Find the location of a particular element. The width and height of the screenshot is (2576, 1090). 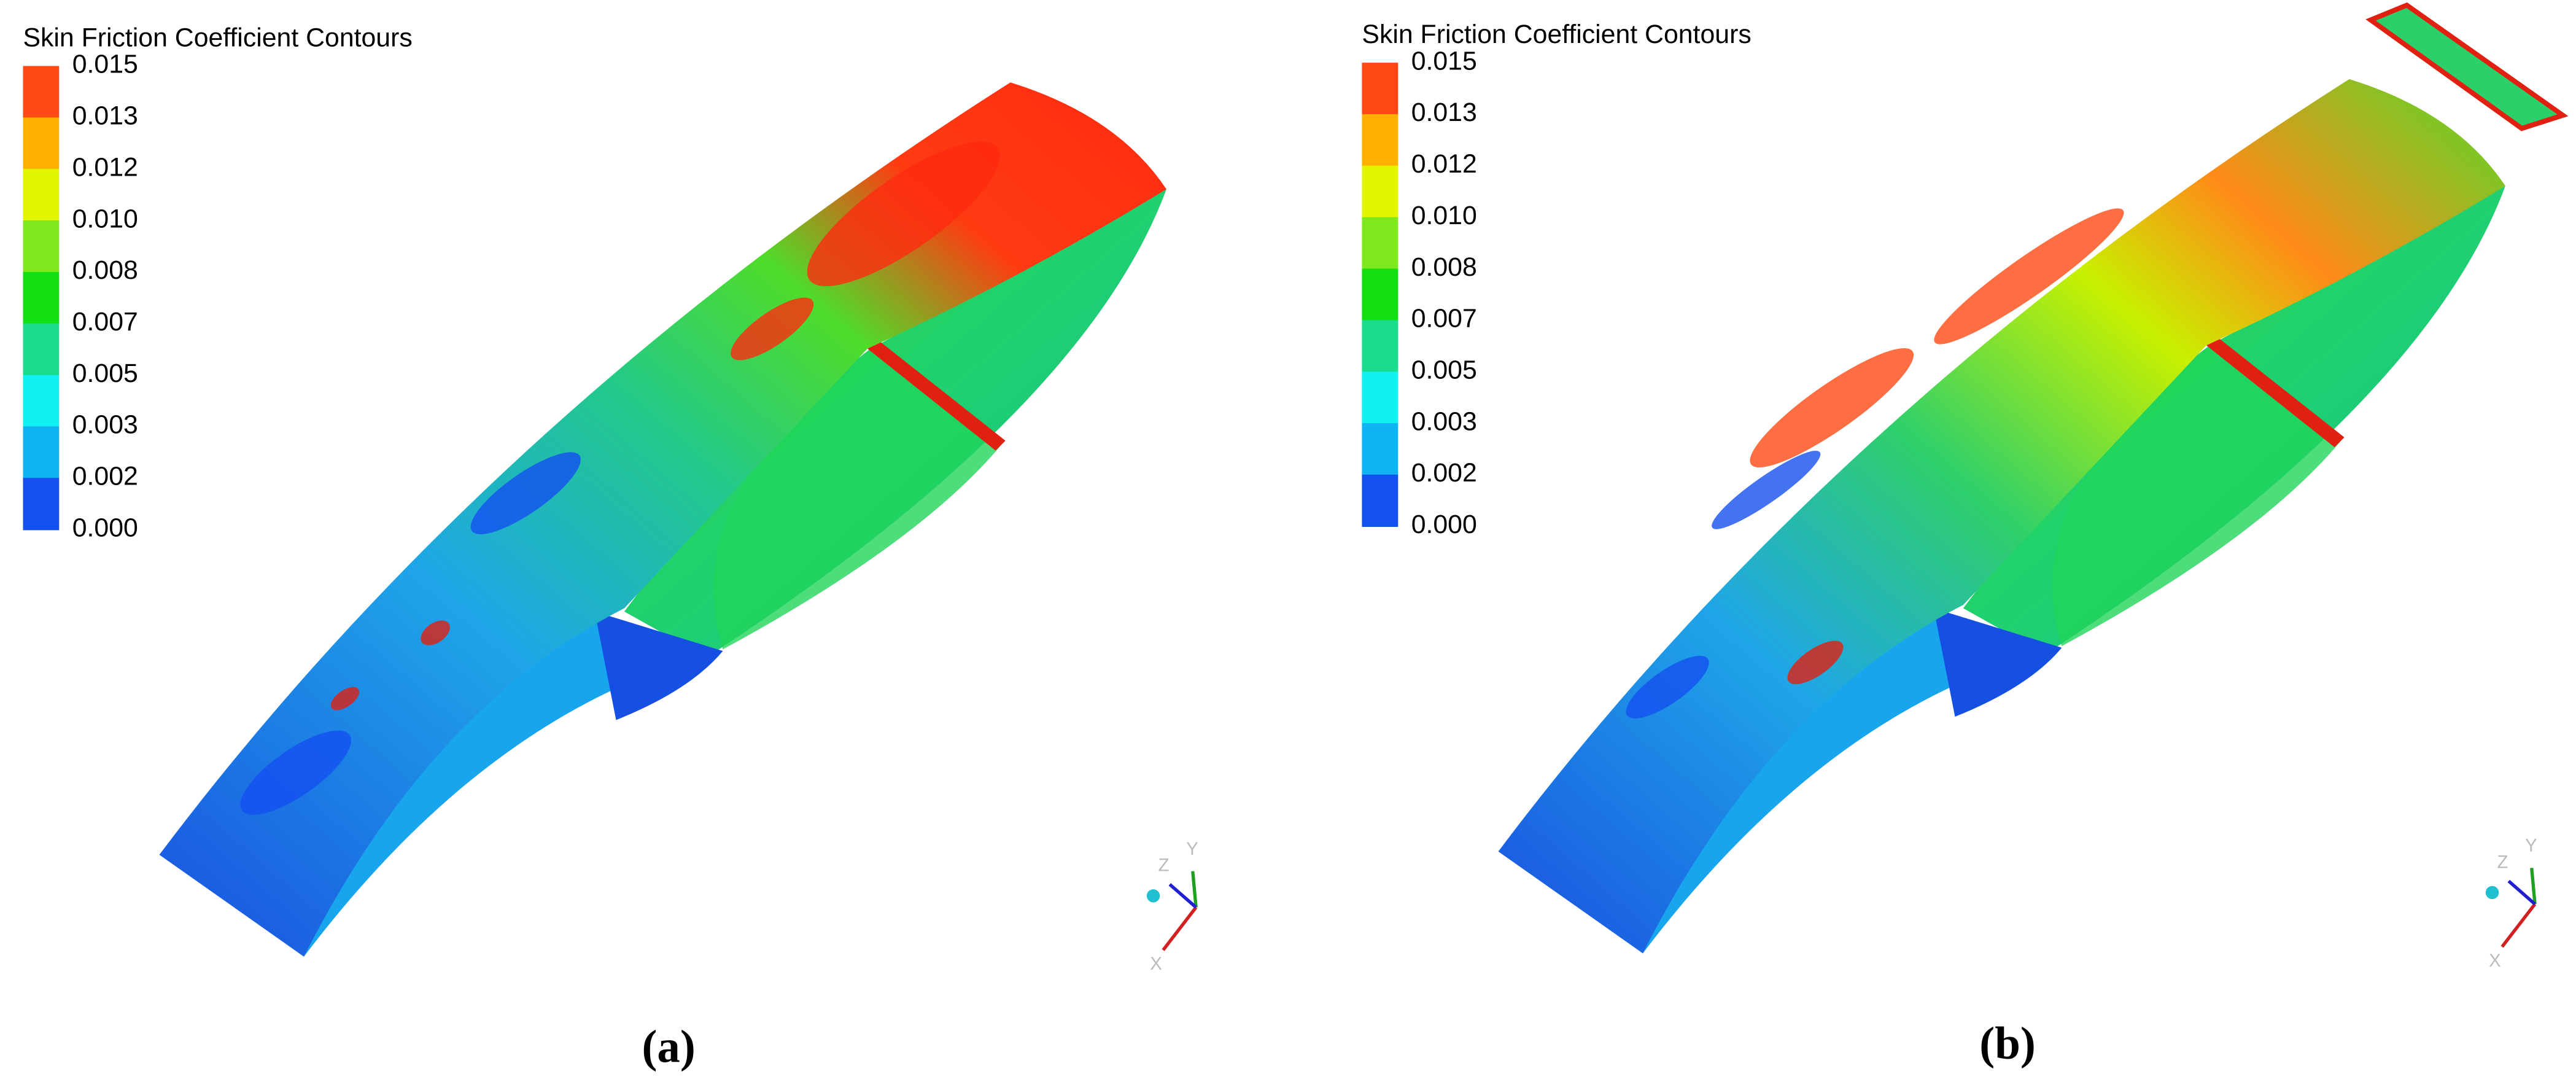

caption: (a) is located at coordinates (668, 1046).